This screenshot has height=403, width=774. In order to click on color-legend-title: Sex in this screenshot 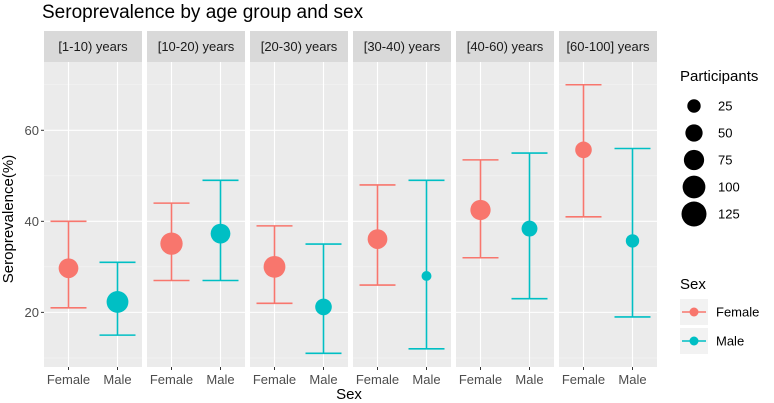, I will do `click(693, 284)`.